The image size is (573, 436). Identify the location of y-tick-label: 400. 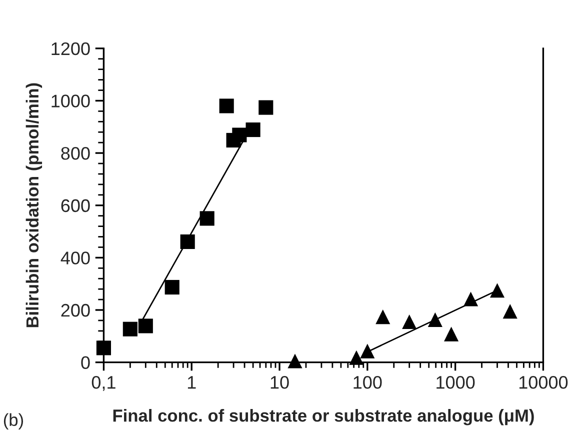
(75, 258).